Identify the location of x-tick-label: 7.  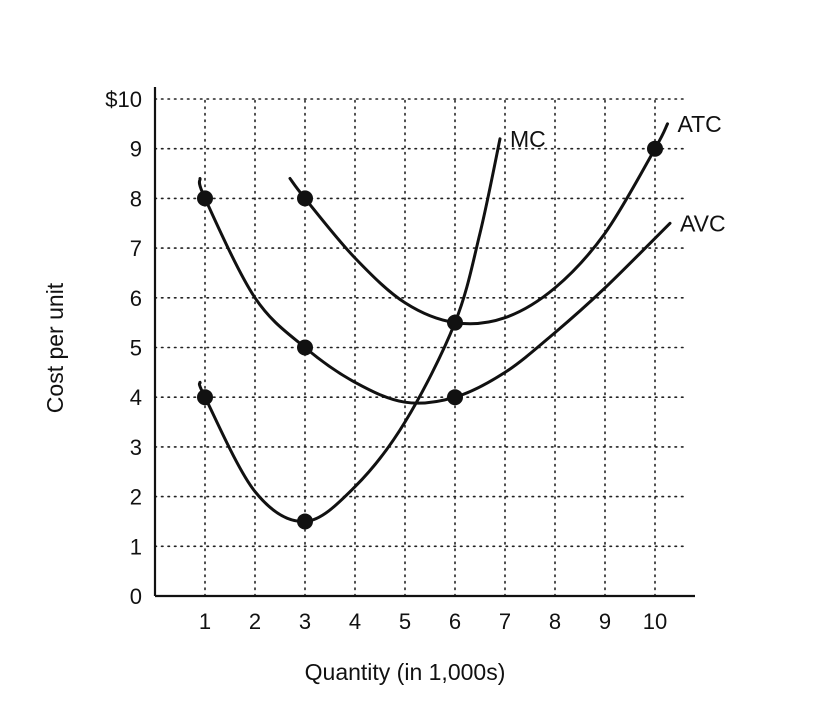
(505, 621).